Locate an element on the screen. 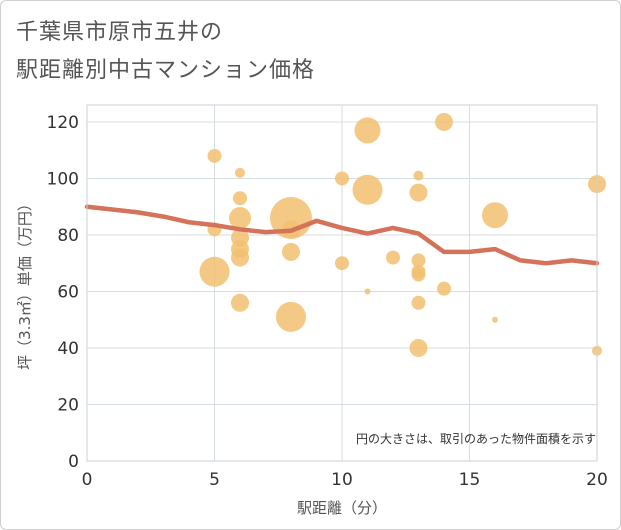 The height and width of the screenshot is (530, 621). y-tick-label: 0 is located at coordinates (73, 462).